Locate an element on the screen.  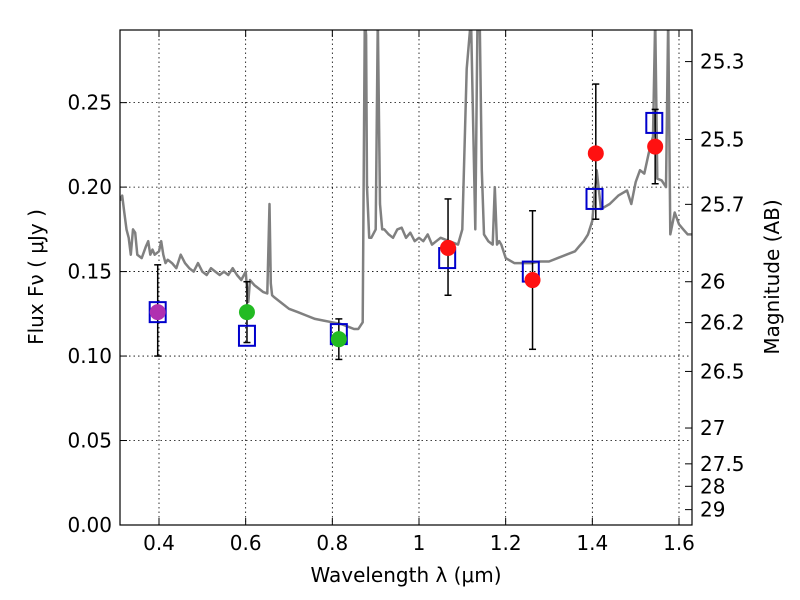
y2-tick-label: 29 is located at coordinates (712, 510).